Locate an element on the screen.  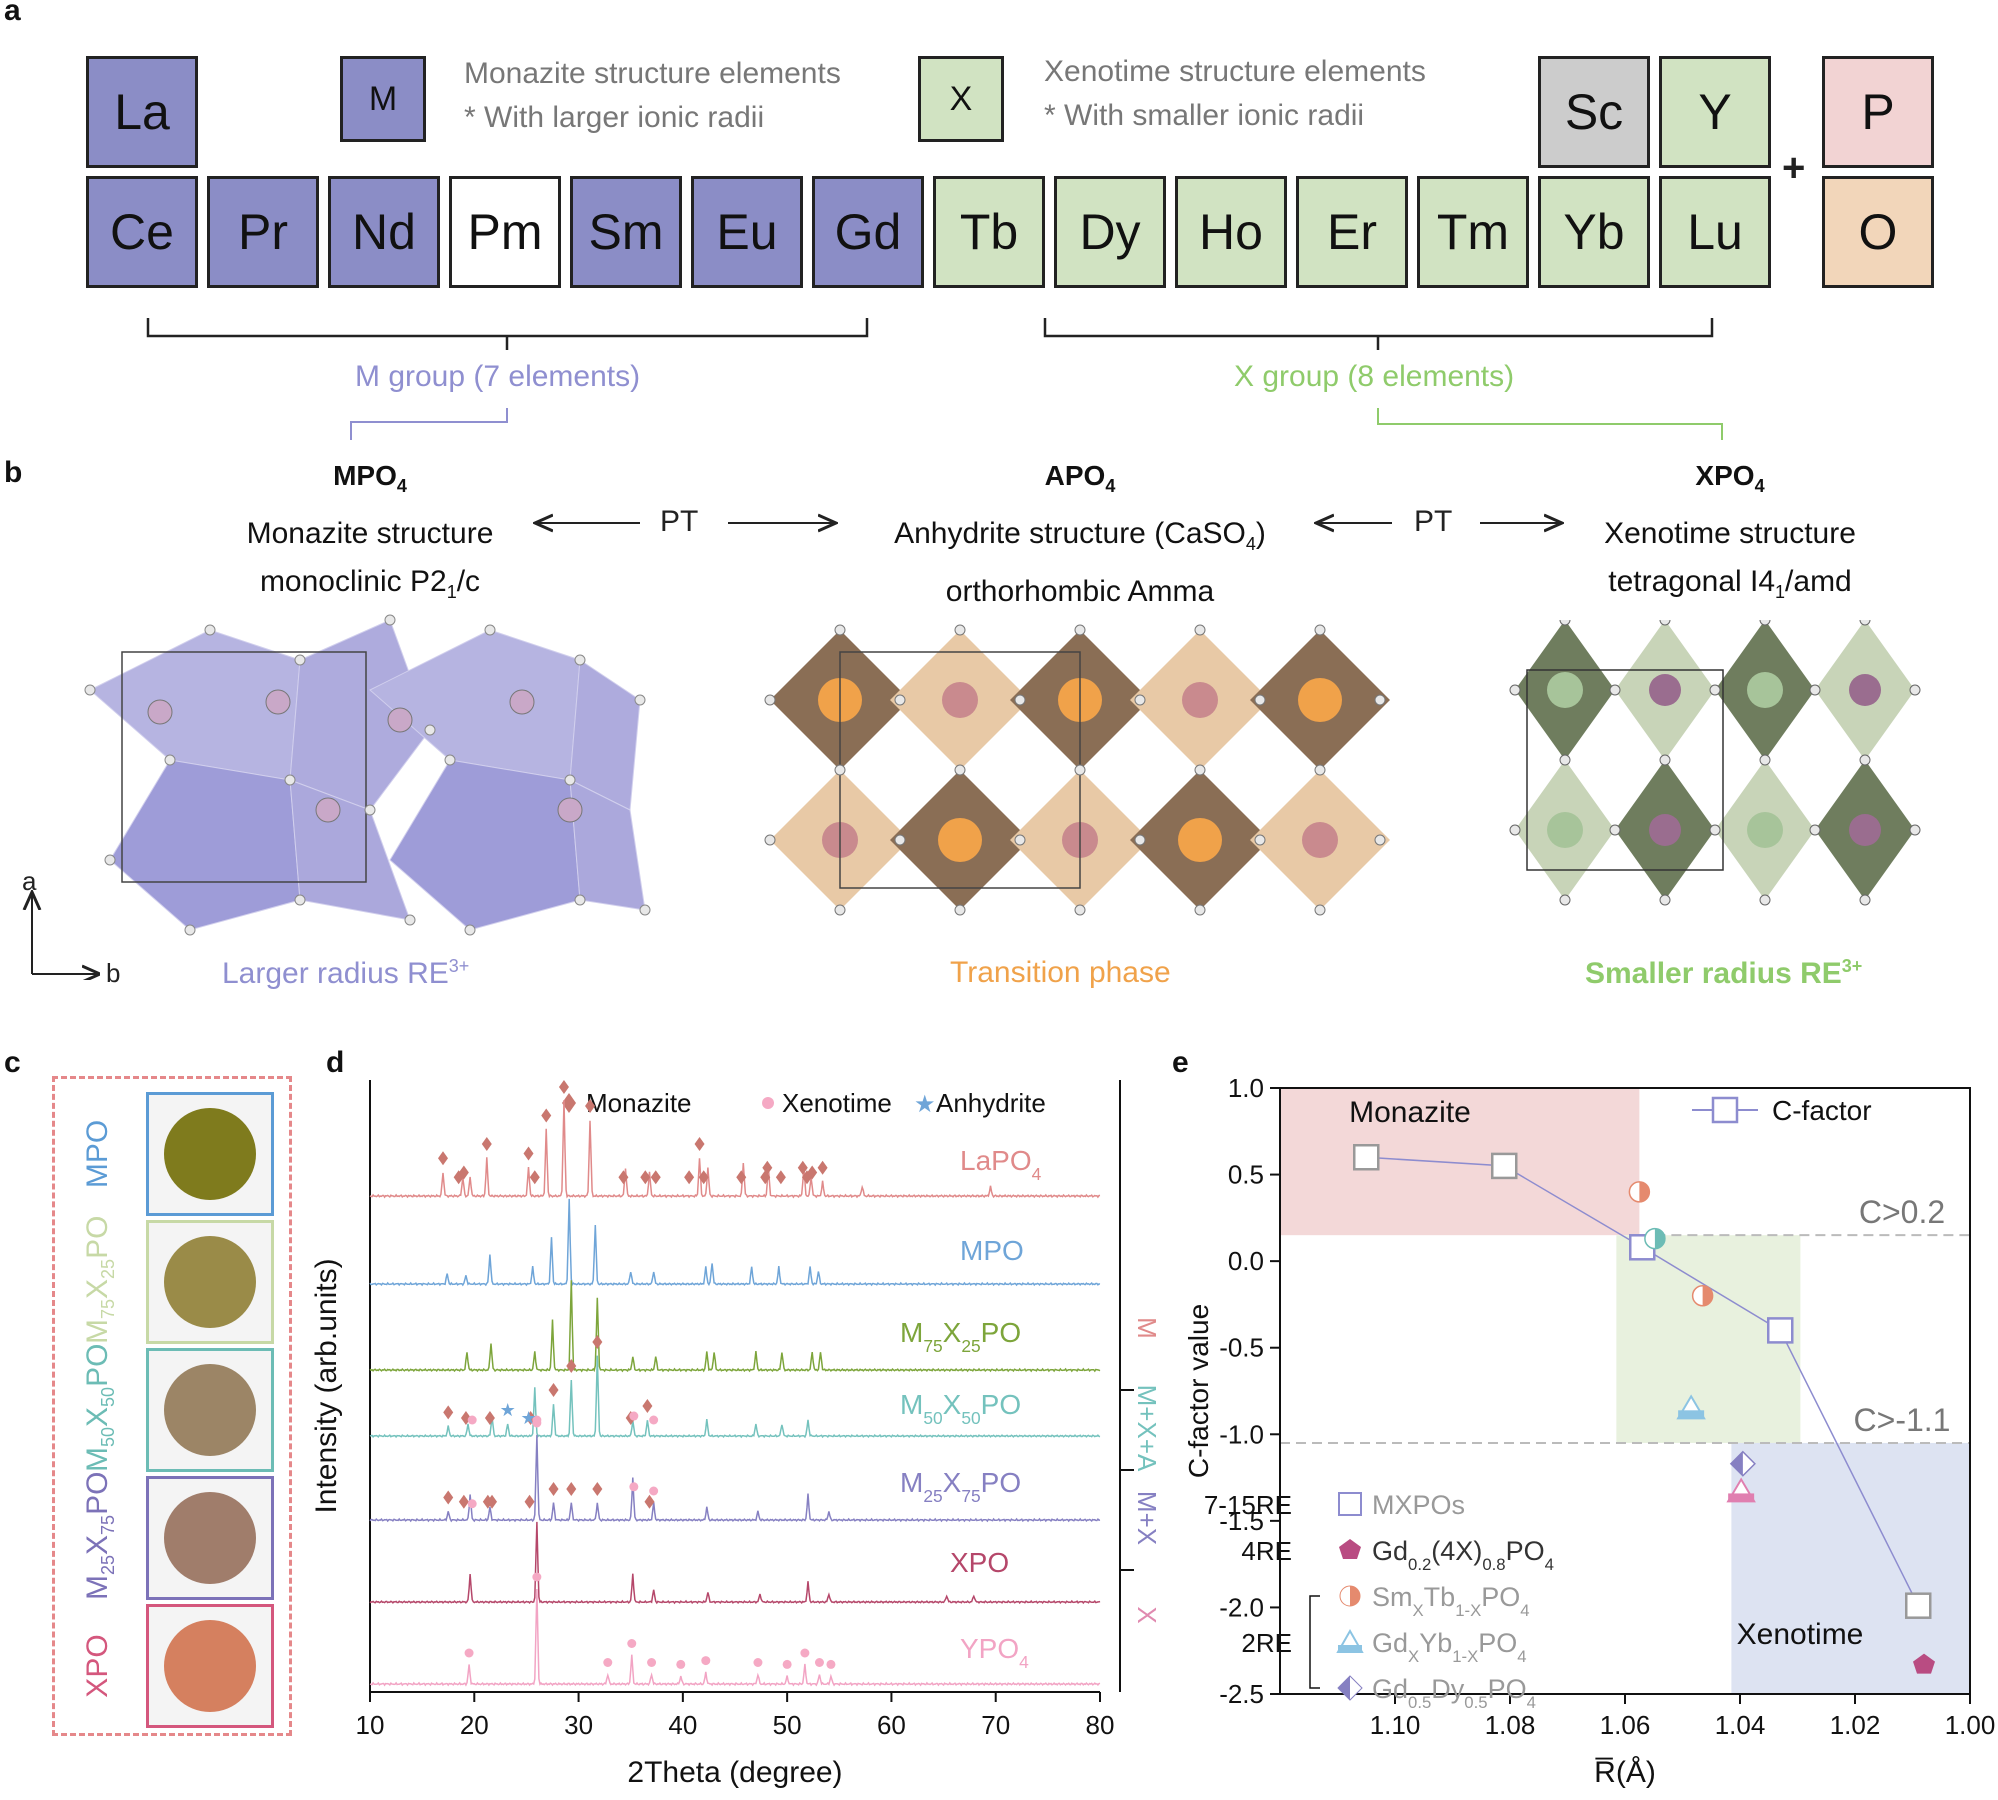
cfactor-y-tick-label: 1.0 is located at coordinates (1246, 1088).